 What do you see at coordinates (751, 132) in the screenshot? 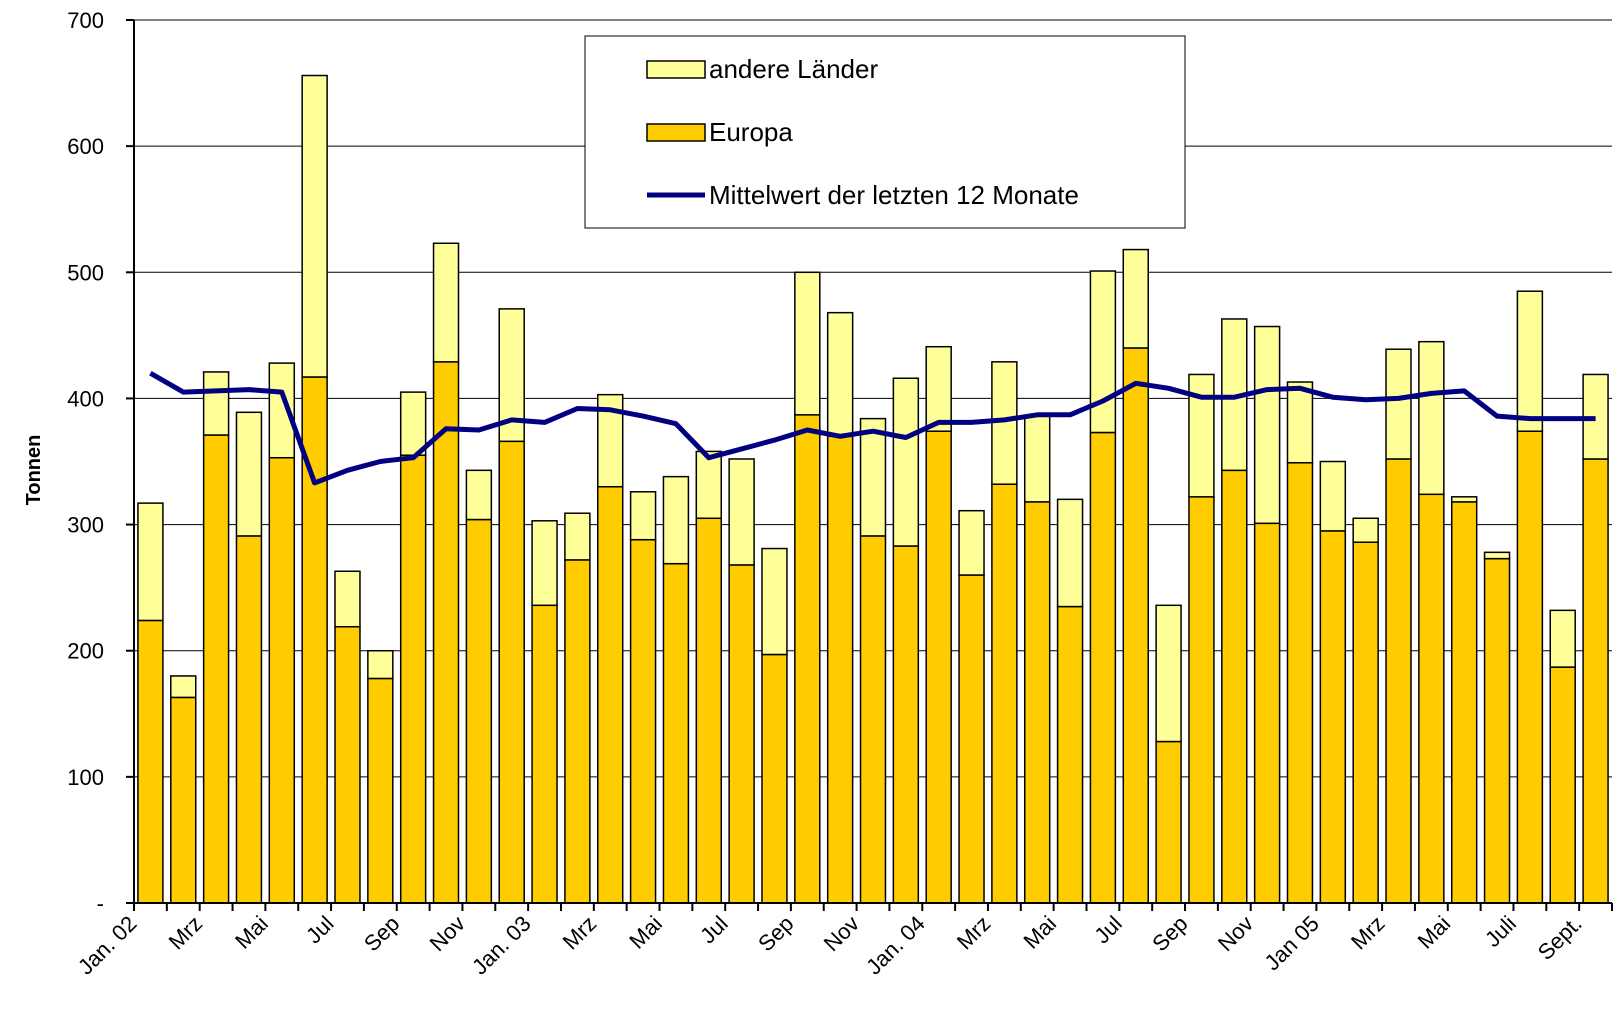
I see `legend-label: Europa` at bounding box center [751, 132].